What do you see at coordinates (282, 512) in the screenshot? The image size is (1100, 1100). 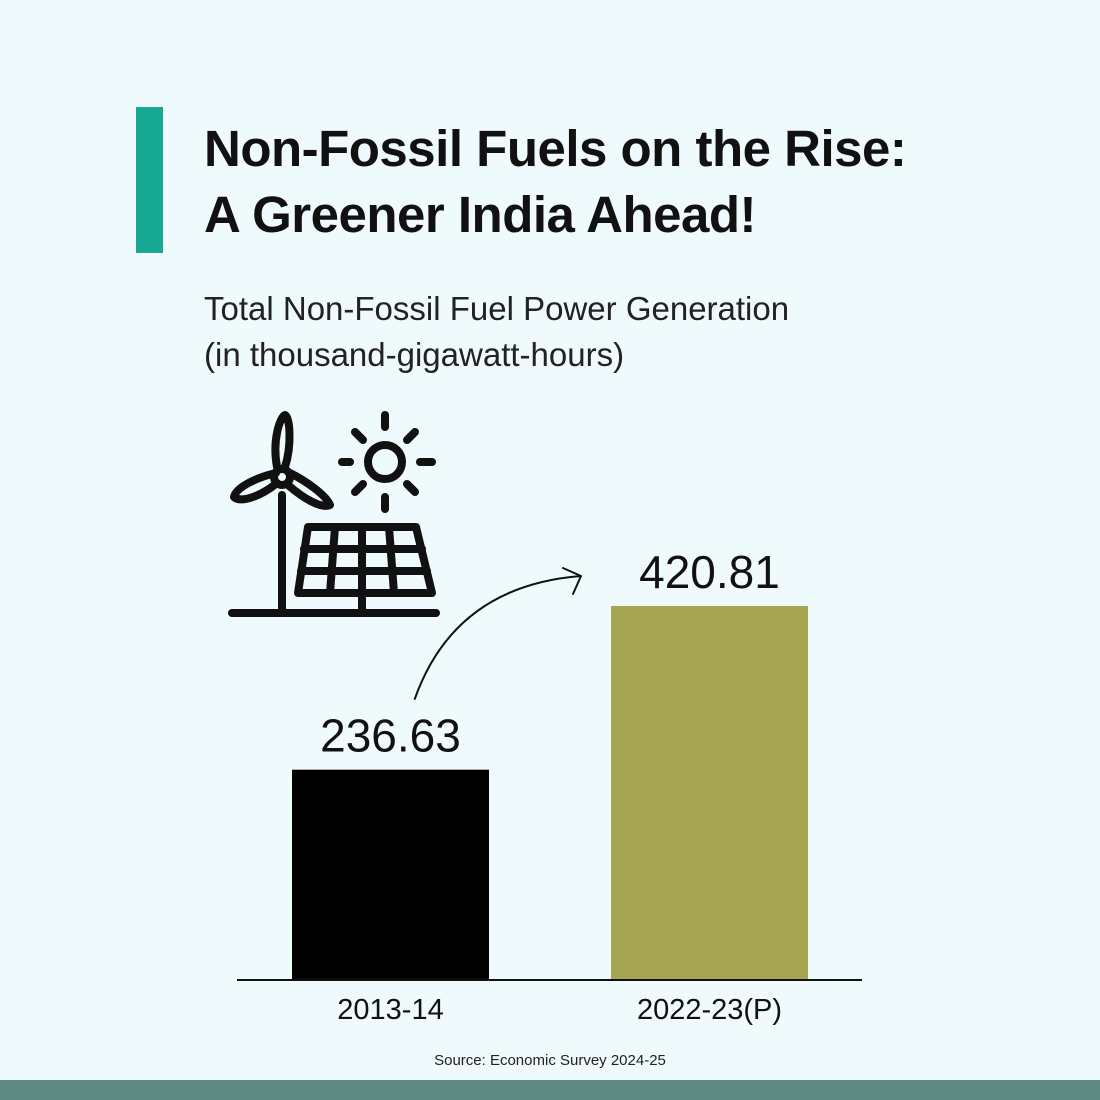 I see `wind-turbine-icon` at bounding box center [282, 512].